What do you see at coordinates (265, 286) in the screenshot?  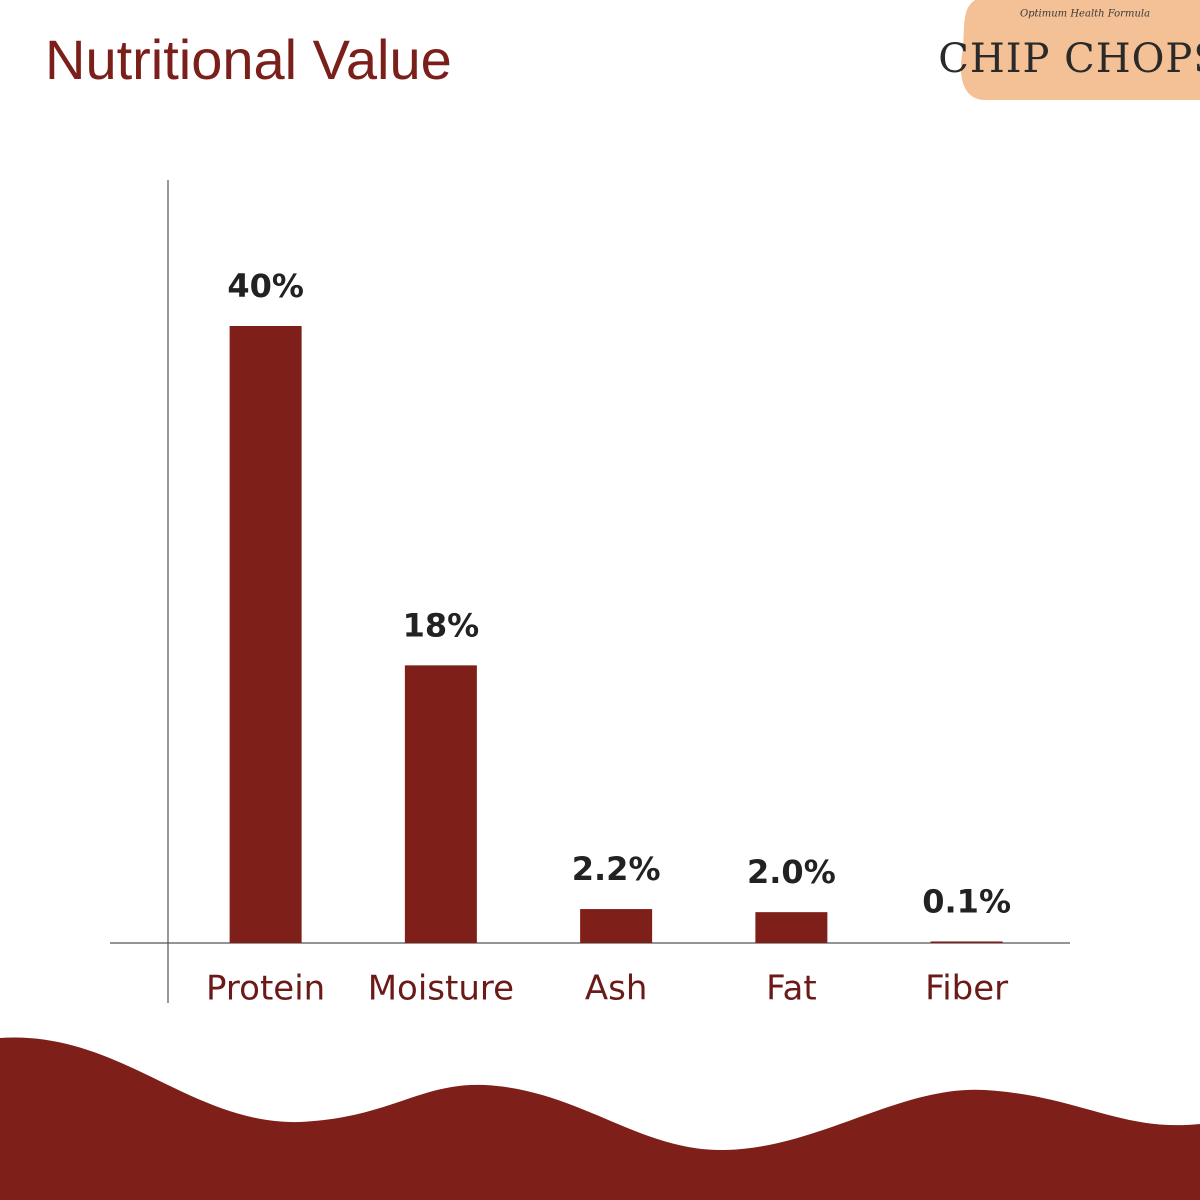 I see `value-label: 40%` at bounding box center [265, 286].